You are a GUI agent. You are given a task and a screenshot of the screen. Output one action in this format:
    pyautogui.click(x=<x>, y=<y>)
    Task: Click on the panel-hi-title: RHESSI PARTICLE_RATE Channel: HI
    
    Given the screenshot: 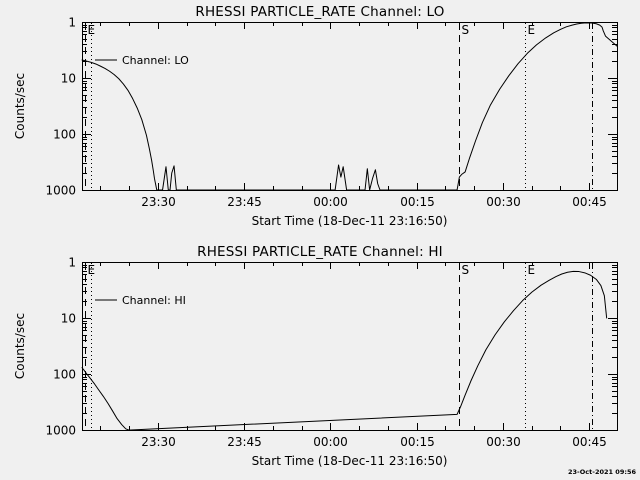 What is the action you would take?
    pyautogui.click(x=320, y=252)
    